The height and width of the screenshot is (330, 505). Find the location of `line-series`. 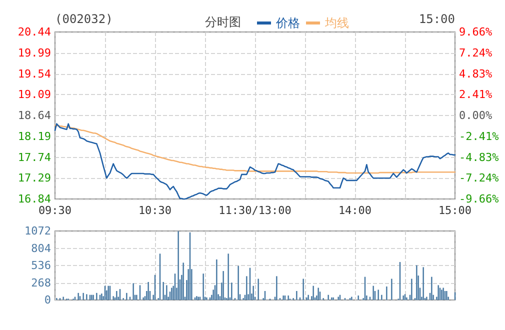

line-series is located at coordinates (255, 149).